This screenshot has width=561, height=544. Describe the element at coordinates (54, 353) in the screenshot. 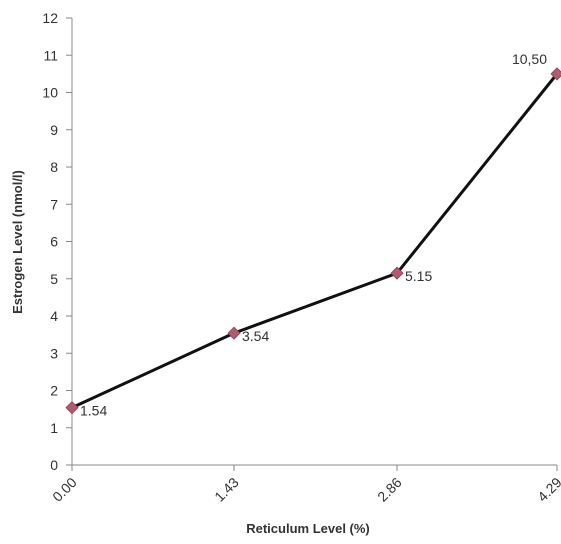

I see `y-tick-label: 3` at that location.